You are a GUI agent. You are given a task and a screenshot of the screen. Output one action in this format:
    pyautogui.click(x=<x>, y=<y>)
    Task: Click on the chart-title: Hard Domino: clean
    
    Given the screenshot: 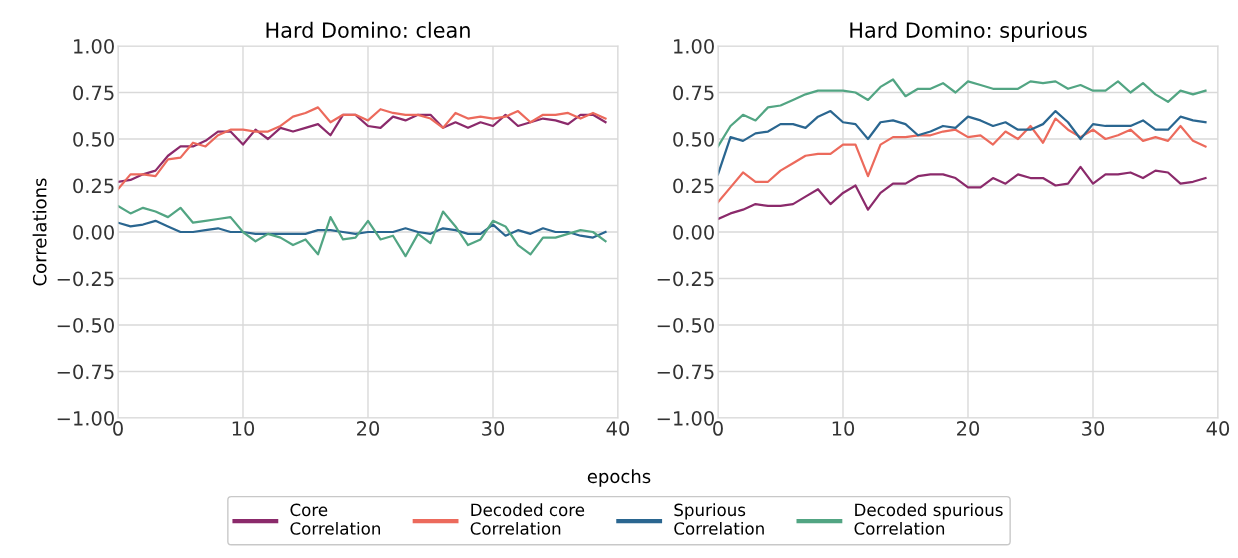 What is the action you would take?
    pyautogui.click(x=368, y=29)
    